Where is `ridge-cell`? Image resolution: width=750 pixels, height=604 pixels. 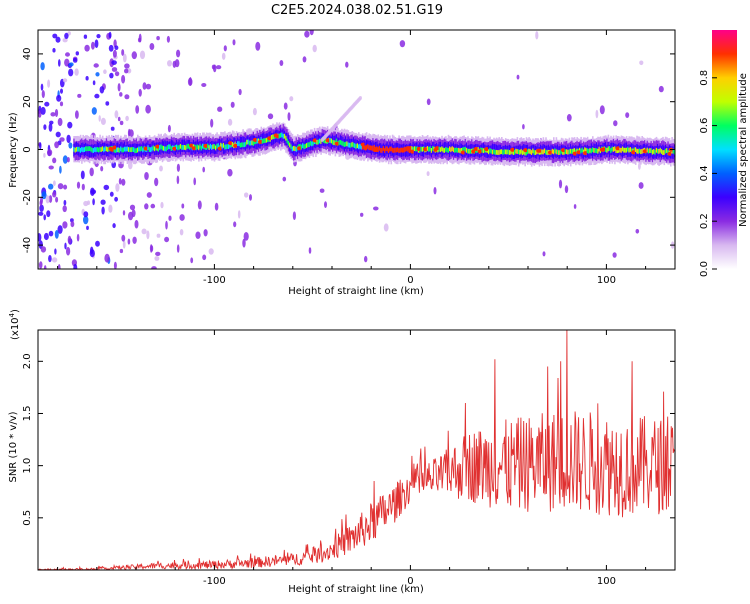 ridge-cell is located at coordinates (609, 151).